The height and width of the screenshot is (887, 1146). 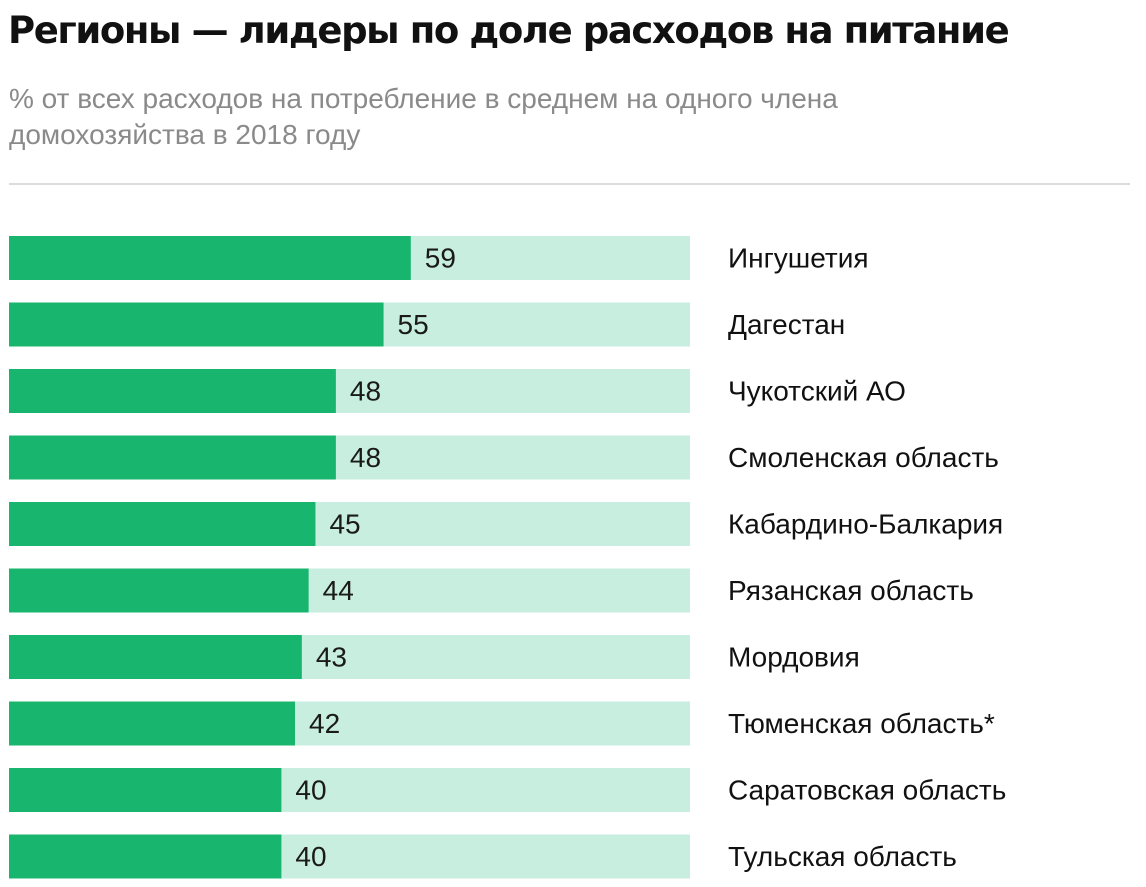 What do you see at coordinates (338, 590) in the screenshot?
I see `value-label: 44` at bounding box center [338, 590].